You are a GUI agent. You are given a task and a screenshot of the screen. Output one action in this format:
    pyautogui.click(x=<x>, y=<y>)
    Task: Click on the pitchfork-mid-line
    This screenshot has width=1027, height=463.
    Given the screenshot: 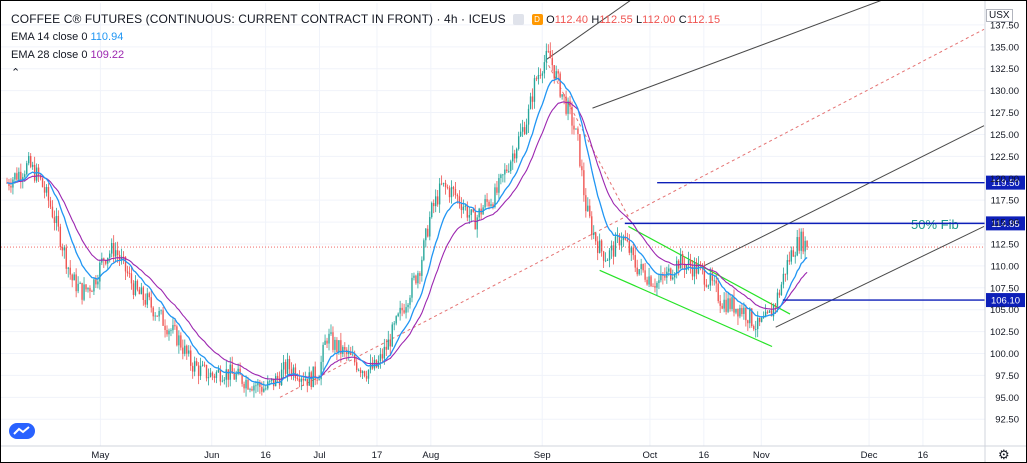 What is the action you would take?
    pyautogui.click(x=844, y=196)
    